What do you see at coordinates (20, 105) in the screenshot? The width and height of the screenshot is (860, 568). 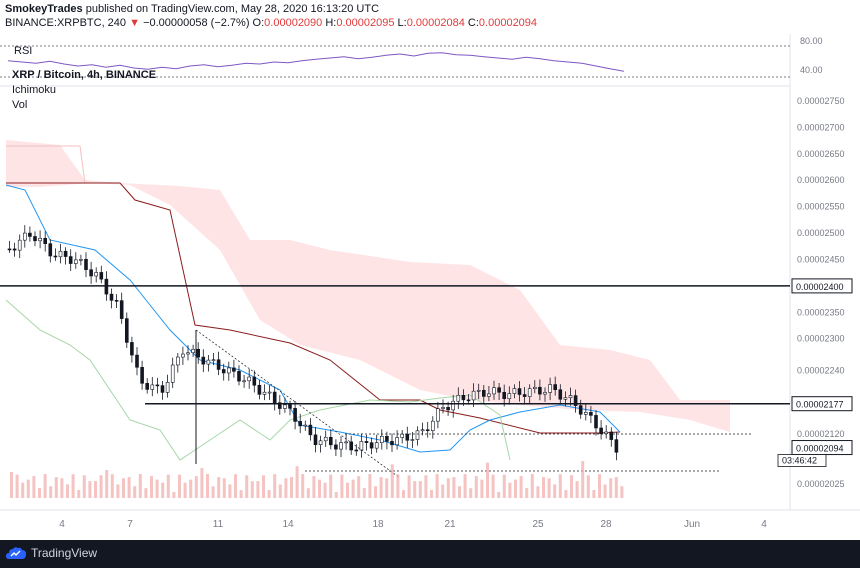 I see `legend-volume: Vol` at bounding box center [20, 105].